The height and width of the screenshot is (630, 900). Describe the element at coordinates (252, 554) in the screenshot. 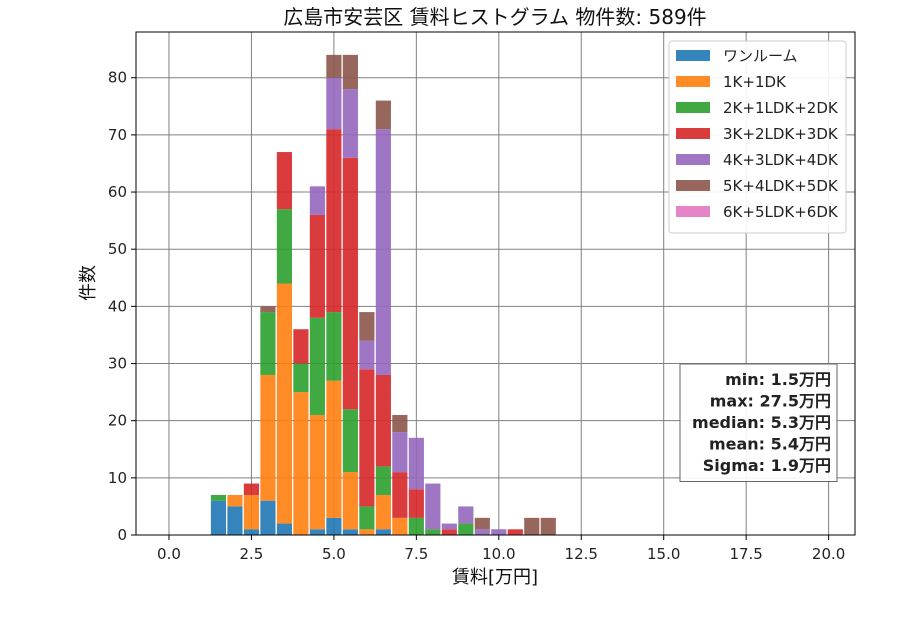

I see `x-tick-label: 2.5` at that location.